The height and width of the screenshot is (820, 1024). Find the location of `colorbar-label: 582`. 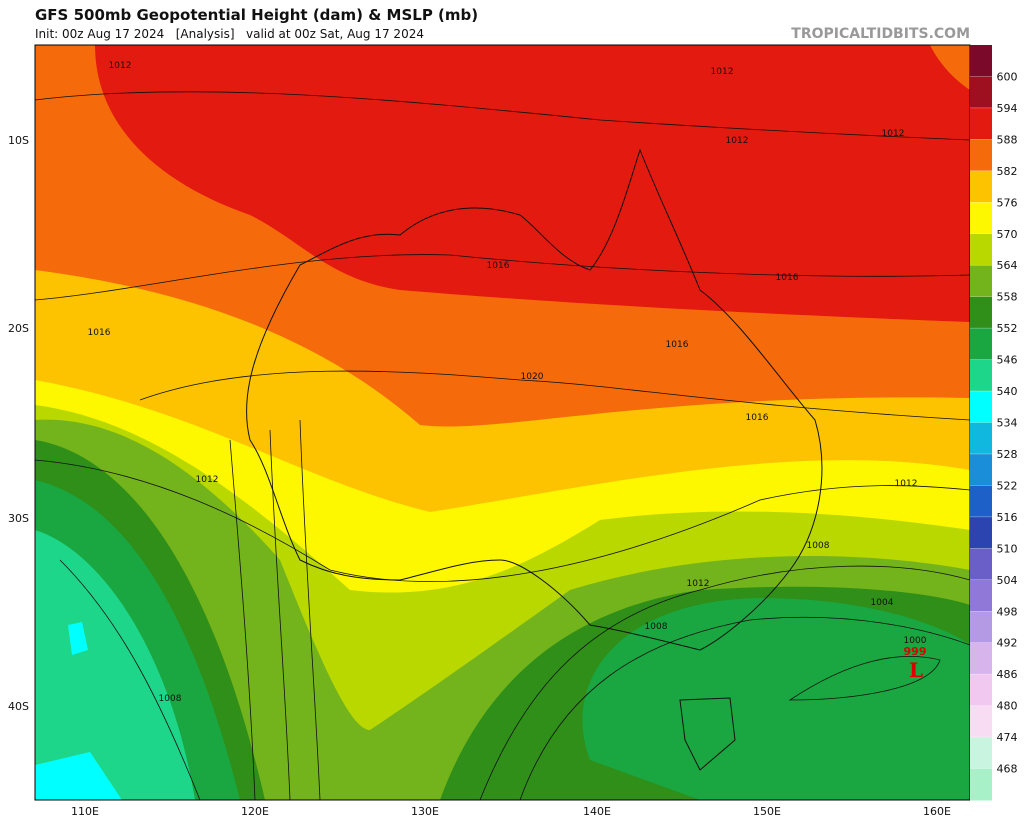

colorbar-label: 582 is located at coordinates (1007, 171).